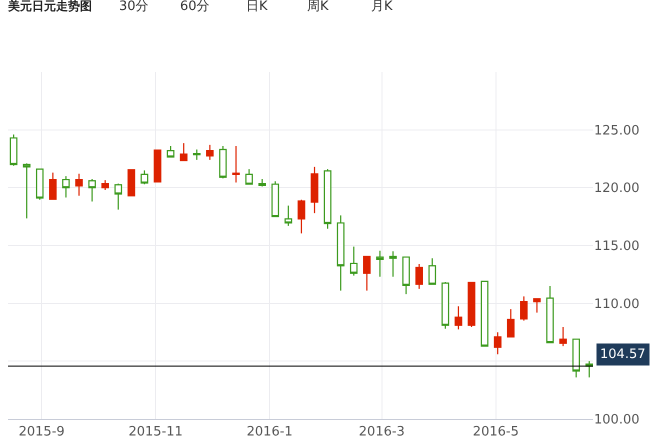 Image resolution: width=659 pixels, height=448 pixels. Describe the element at coordinates (318, 7) in the screenshot. I see `text: 周K` at that location.